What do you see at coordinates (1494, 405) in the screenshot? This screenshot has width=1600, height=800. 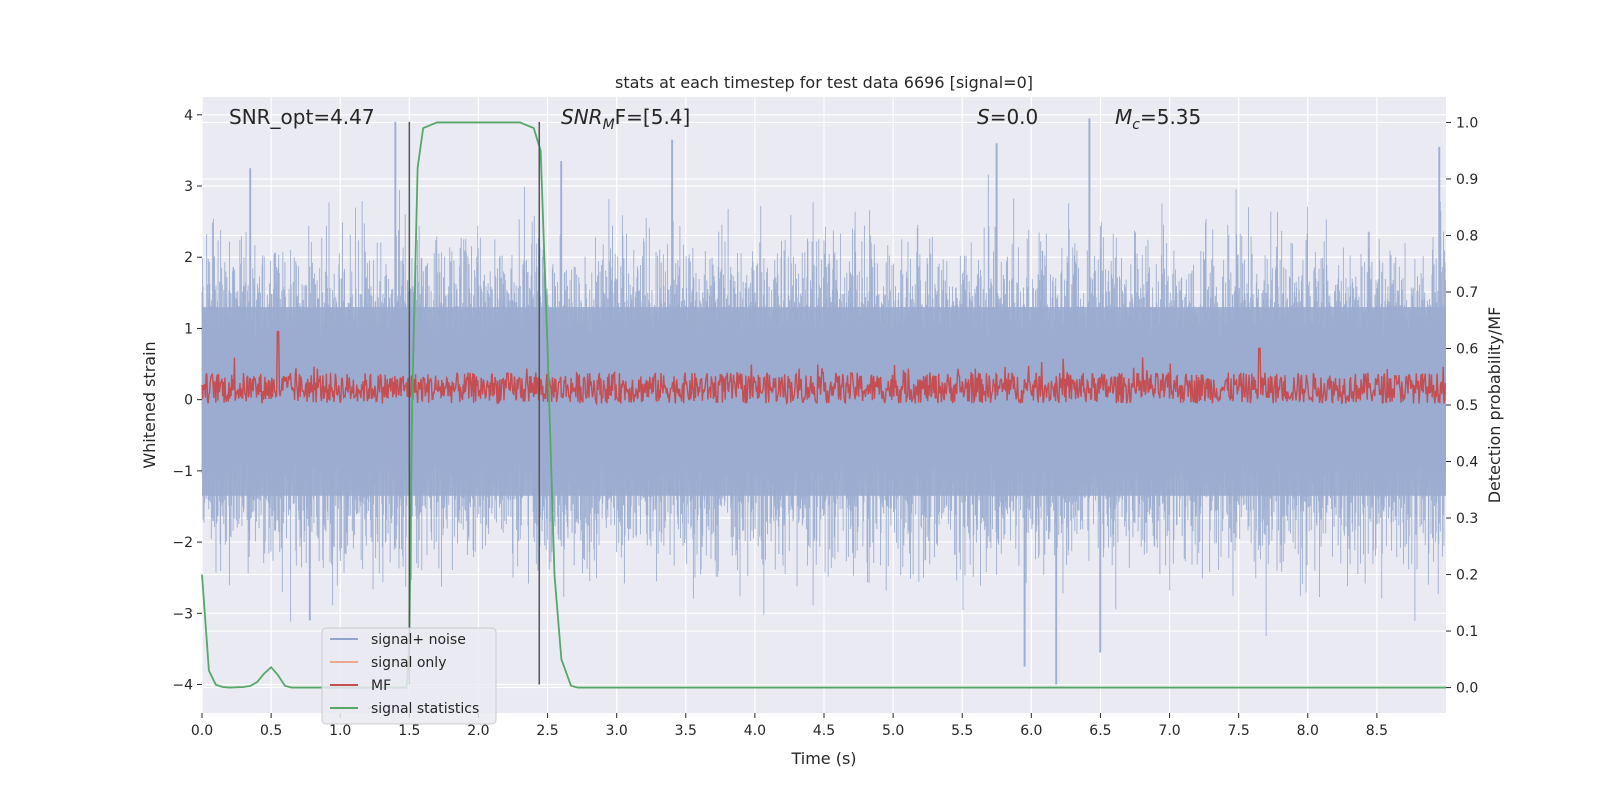 I see `y-axis-label-right: Detection probability/MF` at bounding box center [1494, 405].